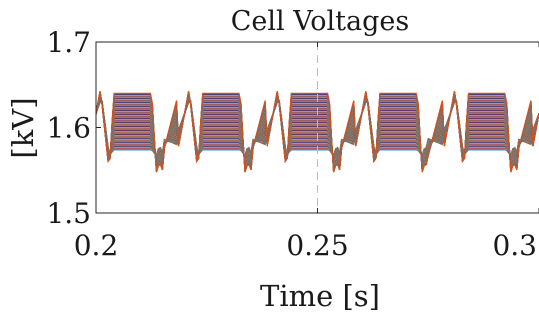 Image resolution: width=539 pixels, height=320 pixels. I want to click on y-tick-label: 1.6, so click(68, 128).